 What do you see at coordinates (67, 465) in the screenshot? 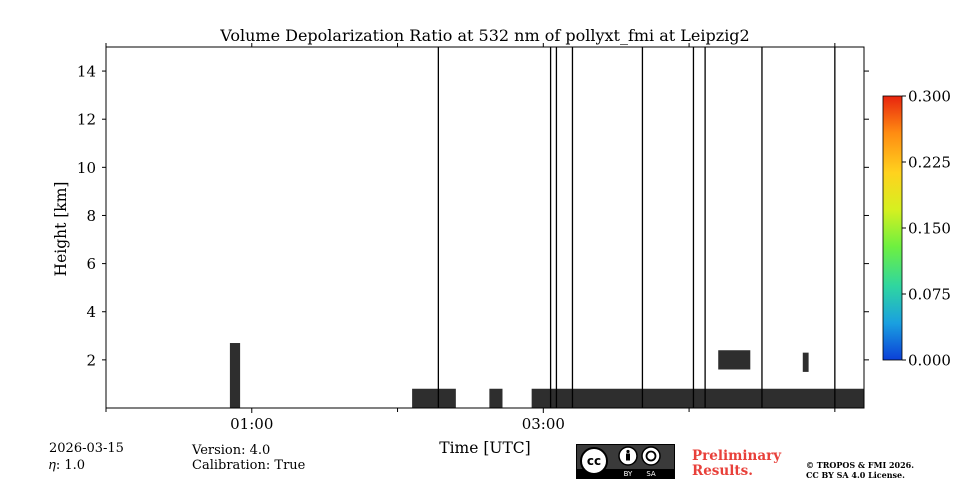
I see `footer-eta: 𝜂: 1.0` at bounding box center [67, 465].